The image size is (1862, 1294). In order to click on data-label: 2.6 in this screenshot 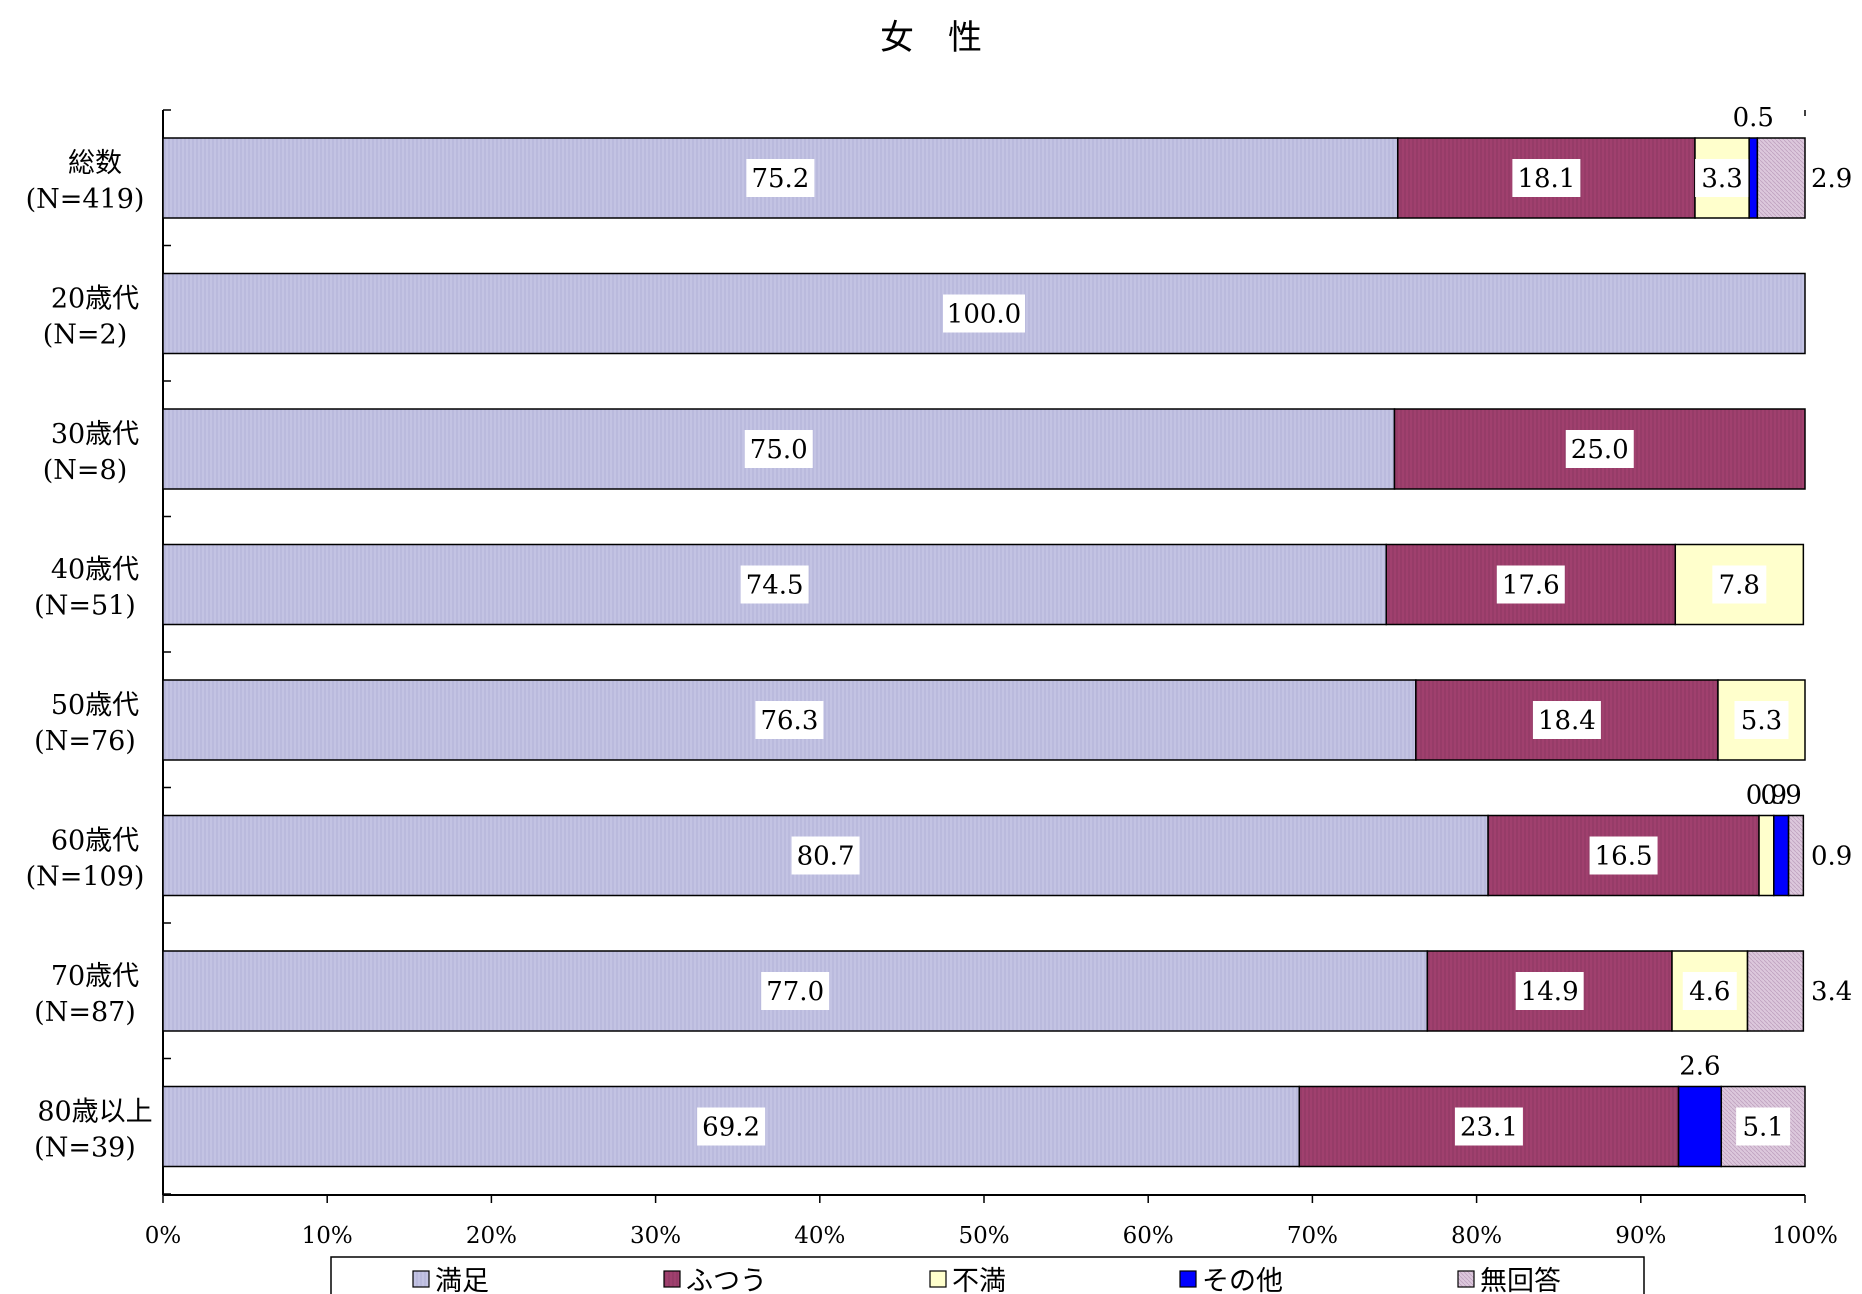, I will do `click(1699, 1067)`.